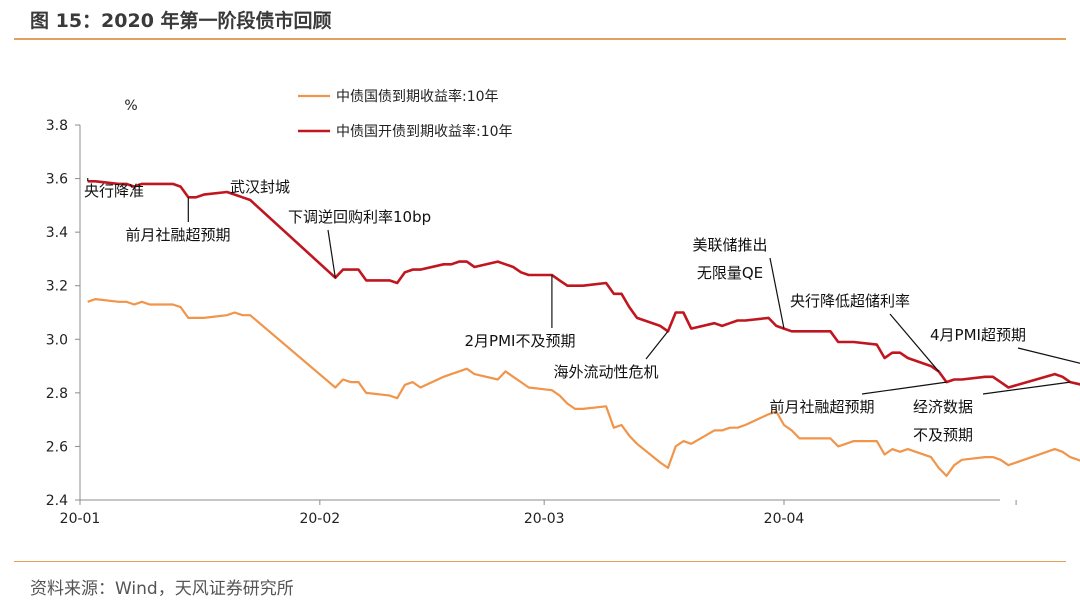  I want to click on y-tick-label: 3.2, so click(57, 287).